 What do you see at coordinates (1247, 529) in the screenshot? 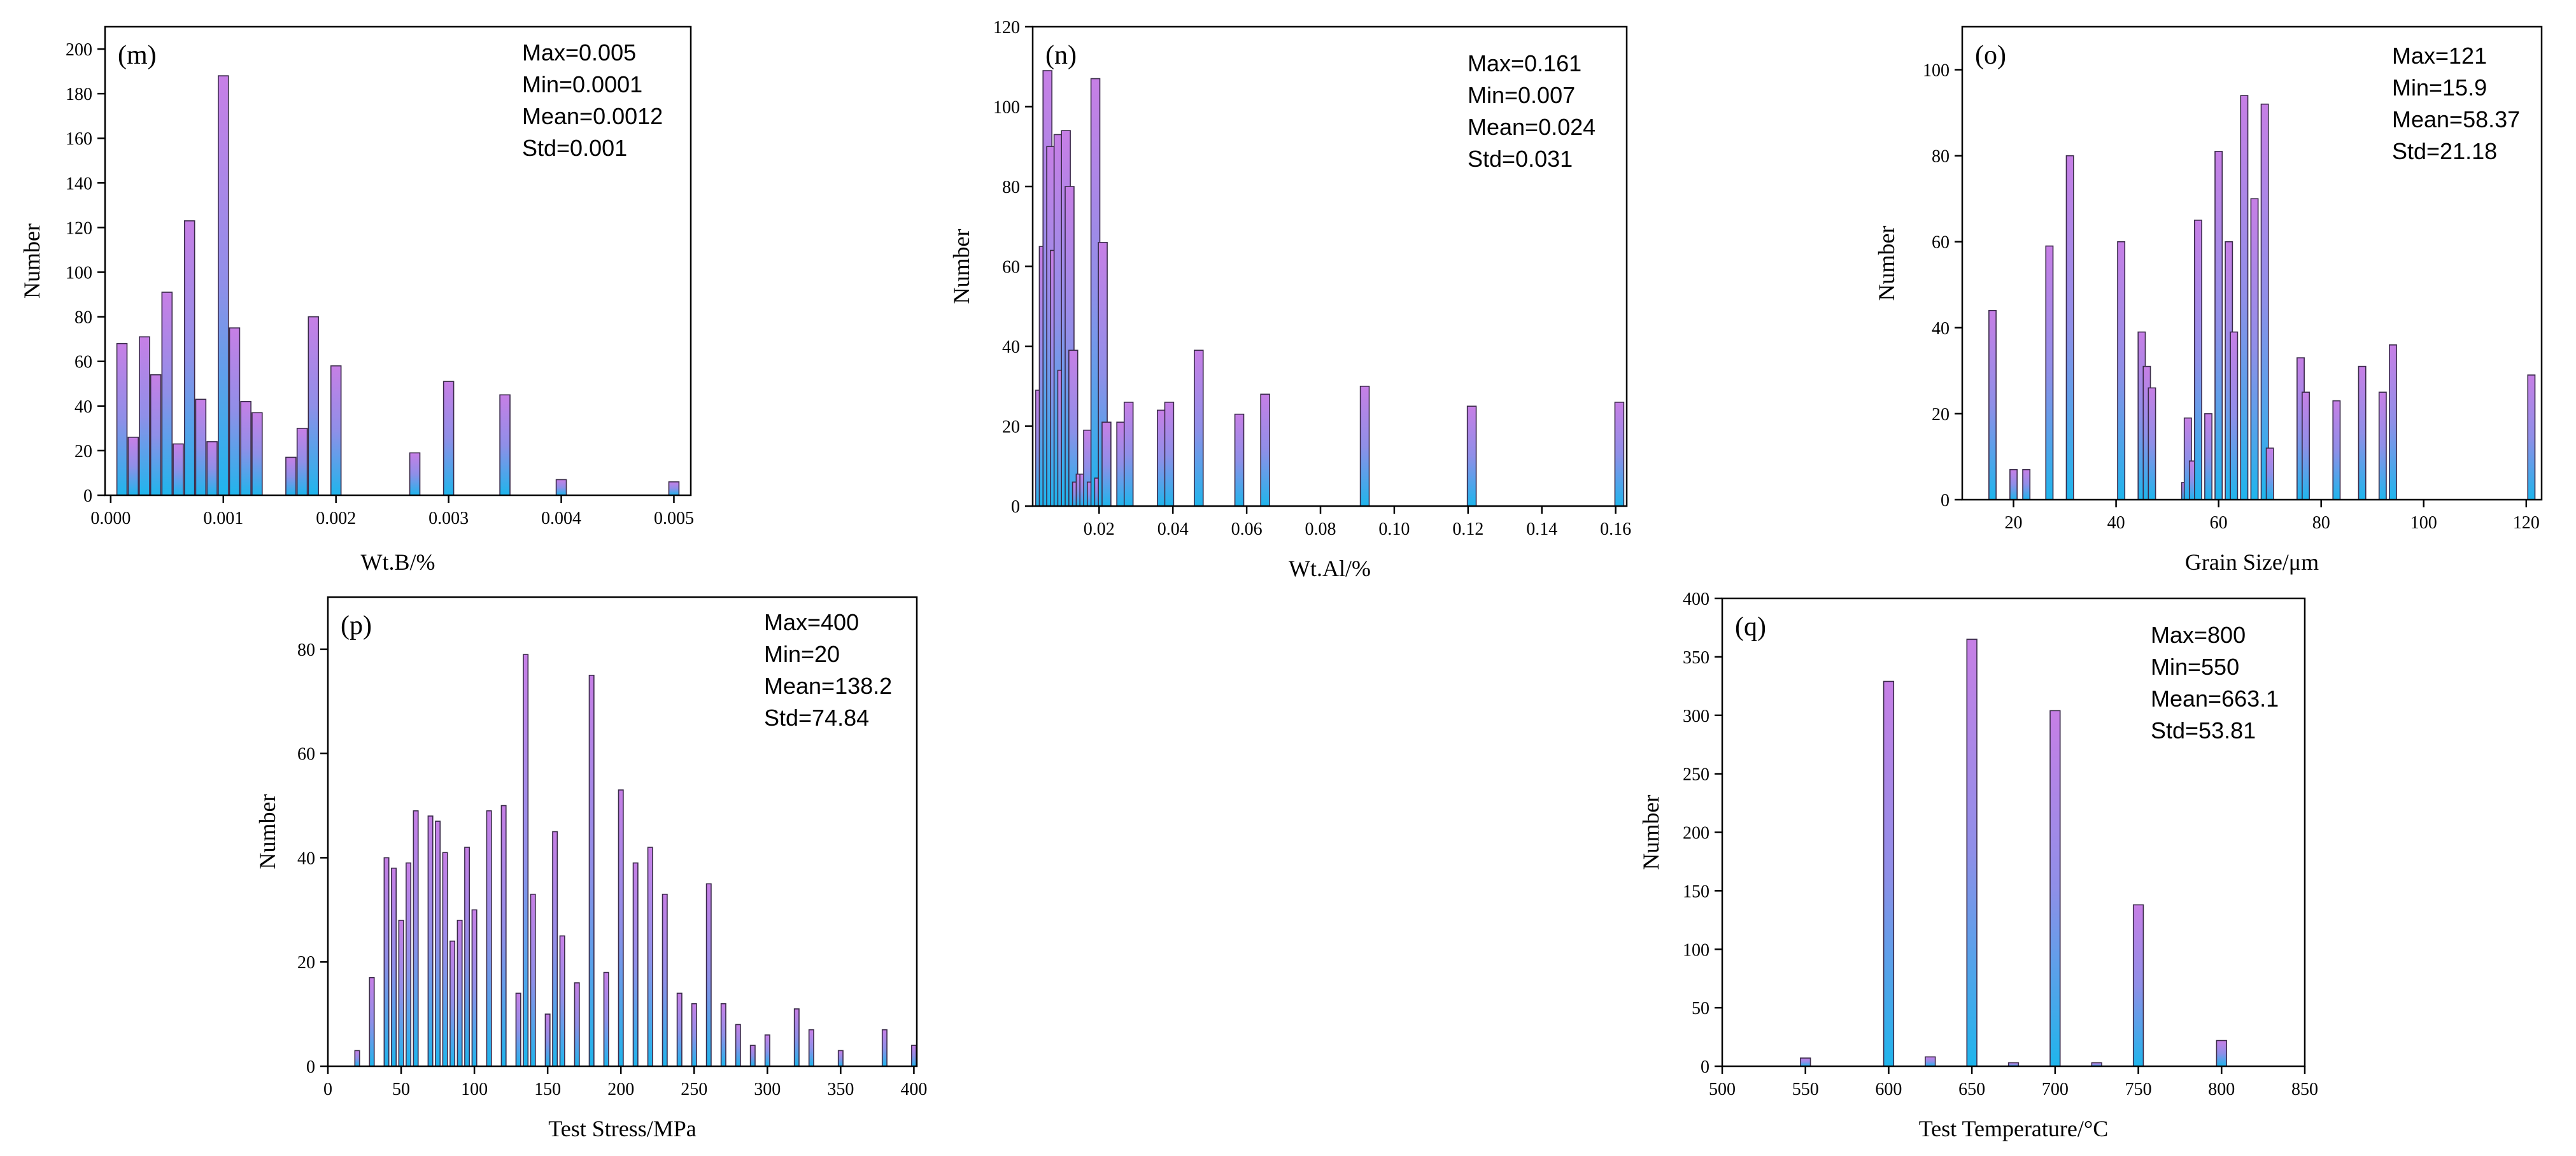
I see `x-tick-label: 0.06` at bounding box center [1247, 529].